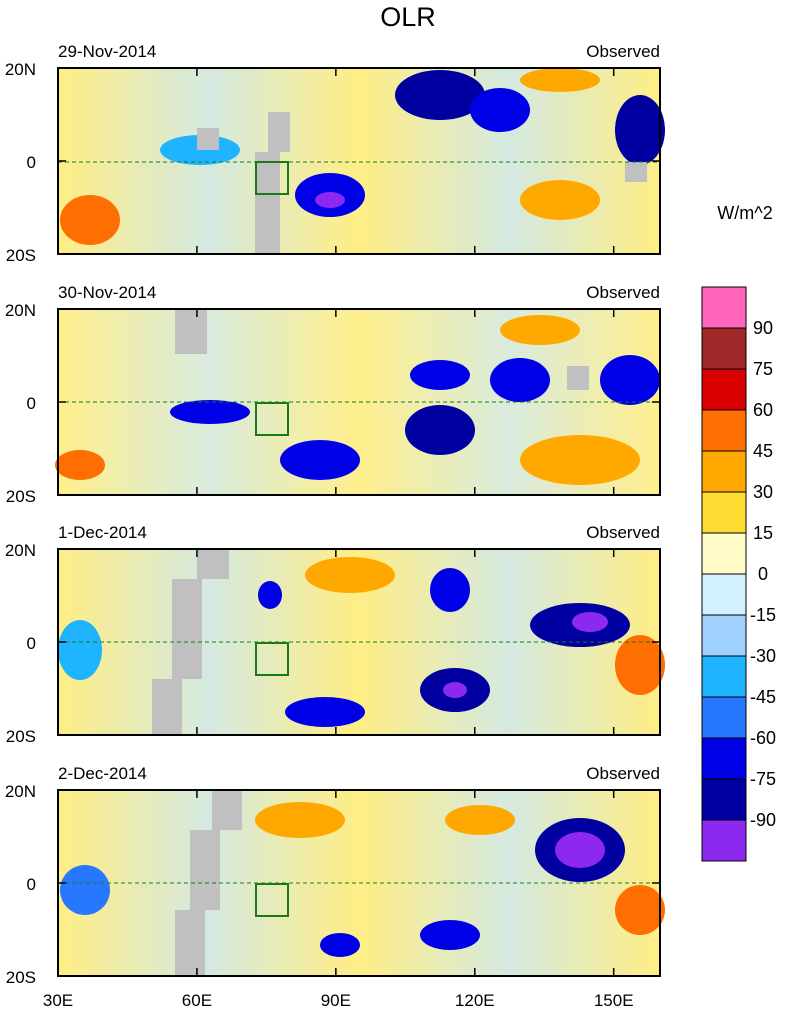 The width and height of the screenshot is (791, 1013). What do you see at coordinates (763, 615) in the screenshot?
I see `colorbar-label: -15` at bounding box center [763, 615].